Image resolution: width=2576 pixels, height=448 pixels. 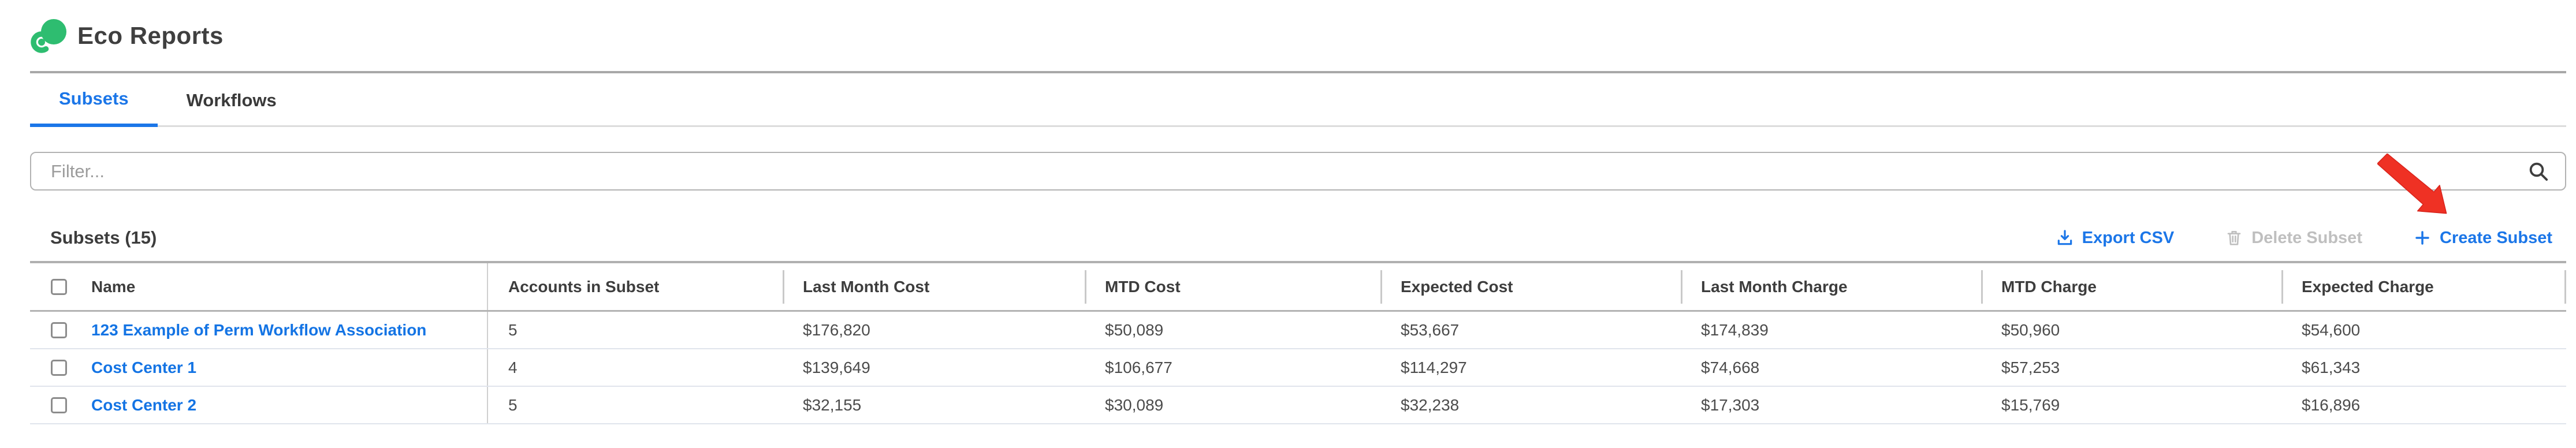 What do you see at coordinates (1434, 367) in the screenshot?
I see `expected-cost-cell: $114,297` at bounding box center [1434, 367].